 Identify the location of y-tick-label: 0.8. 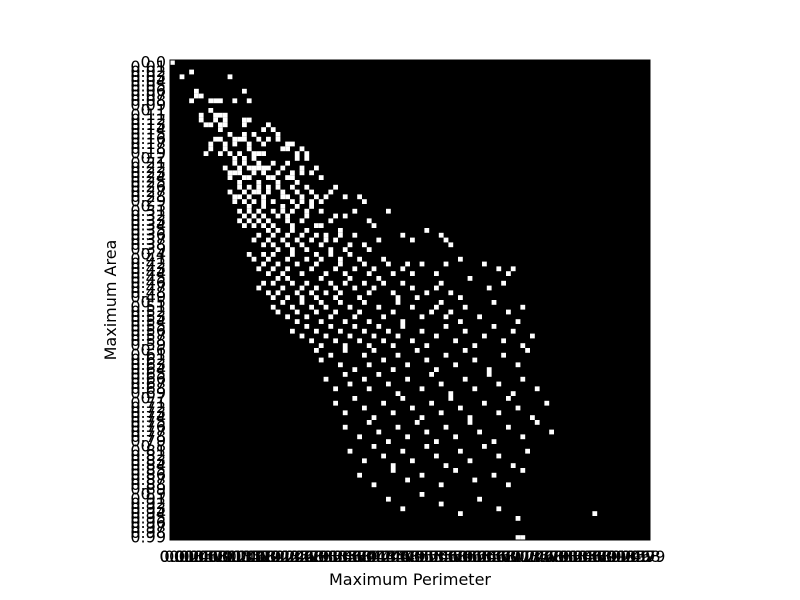
(153, 445).